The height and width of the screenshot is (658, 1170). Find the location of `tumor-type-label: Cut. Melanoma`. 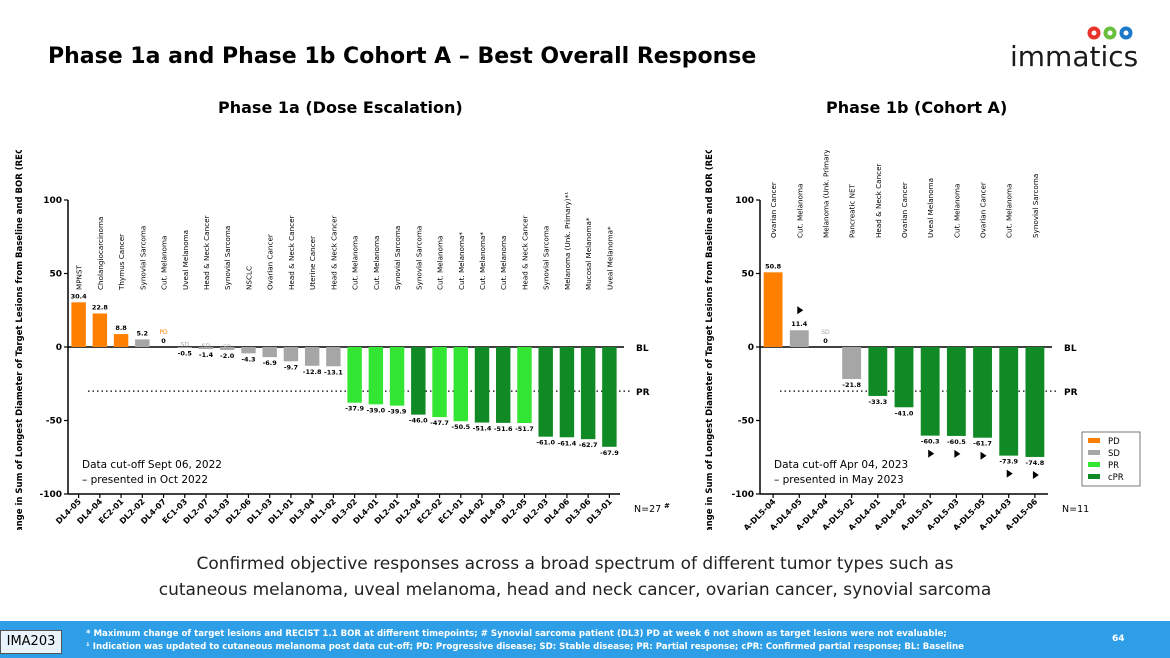

tumor-type-label: Cut. Melanoma is located at coordinates (440, 263).